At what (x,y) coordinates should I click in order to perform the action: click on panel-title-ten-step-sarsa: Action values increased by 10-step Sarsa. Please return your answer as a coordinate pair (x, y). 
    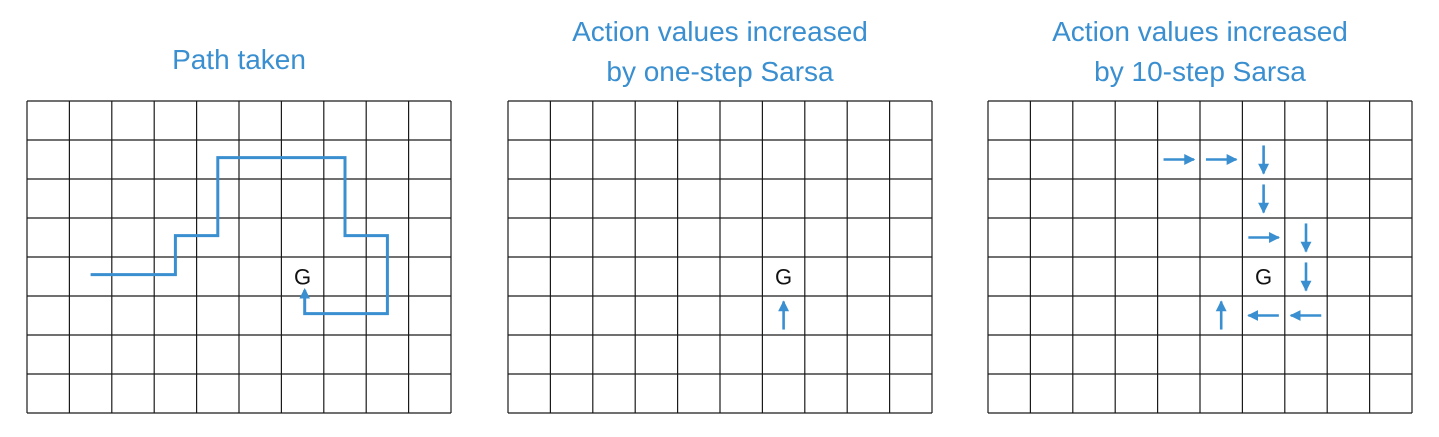
    Looking at the image, I should click on (1200, 51).